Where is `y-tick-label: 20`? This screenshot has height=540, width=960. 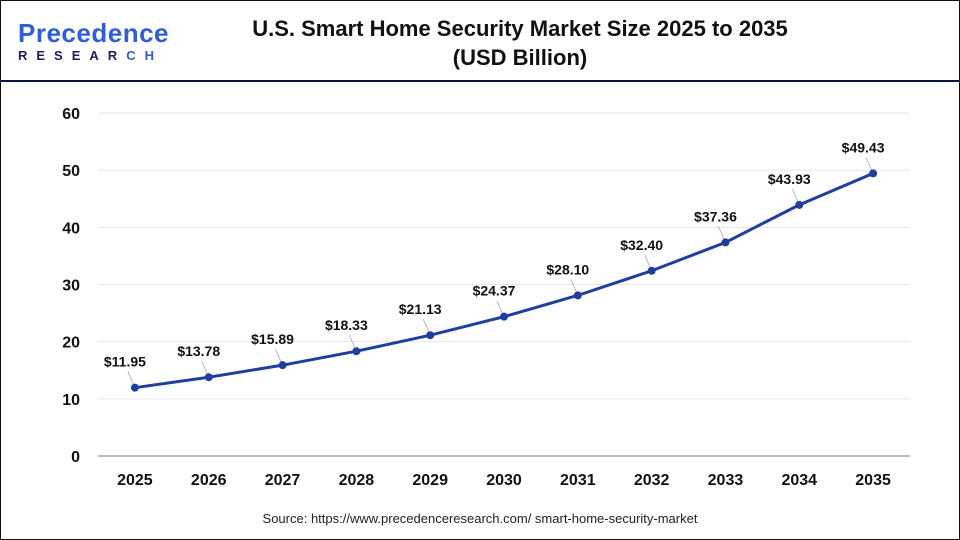
y-tick-label: 20 is located at coordinates (71, 343).